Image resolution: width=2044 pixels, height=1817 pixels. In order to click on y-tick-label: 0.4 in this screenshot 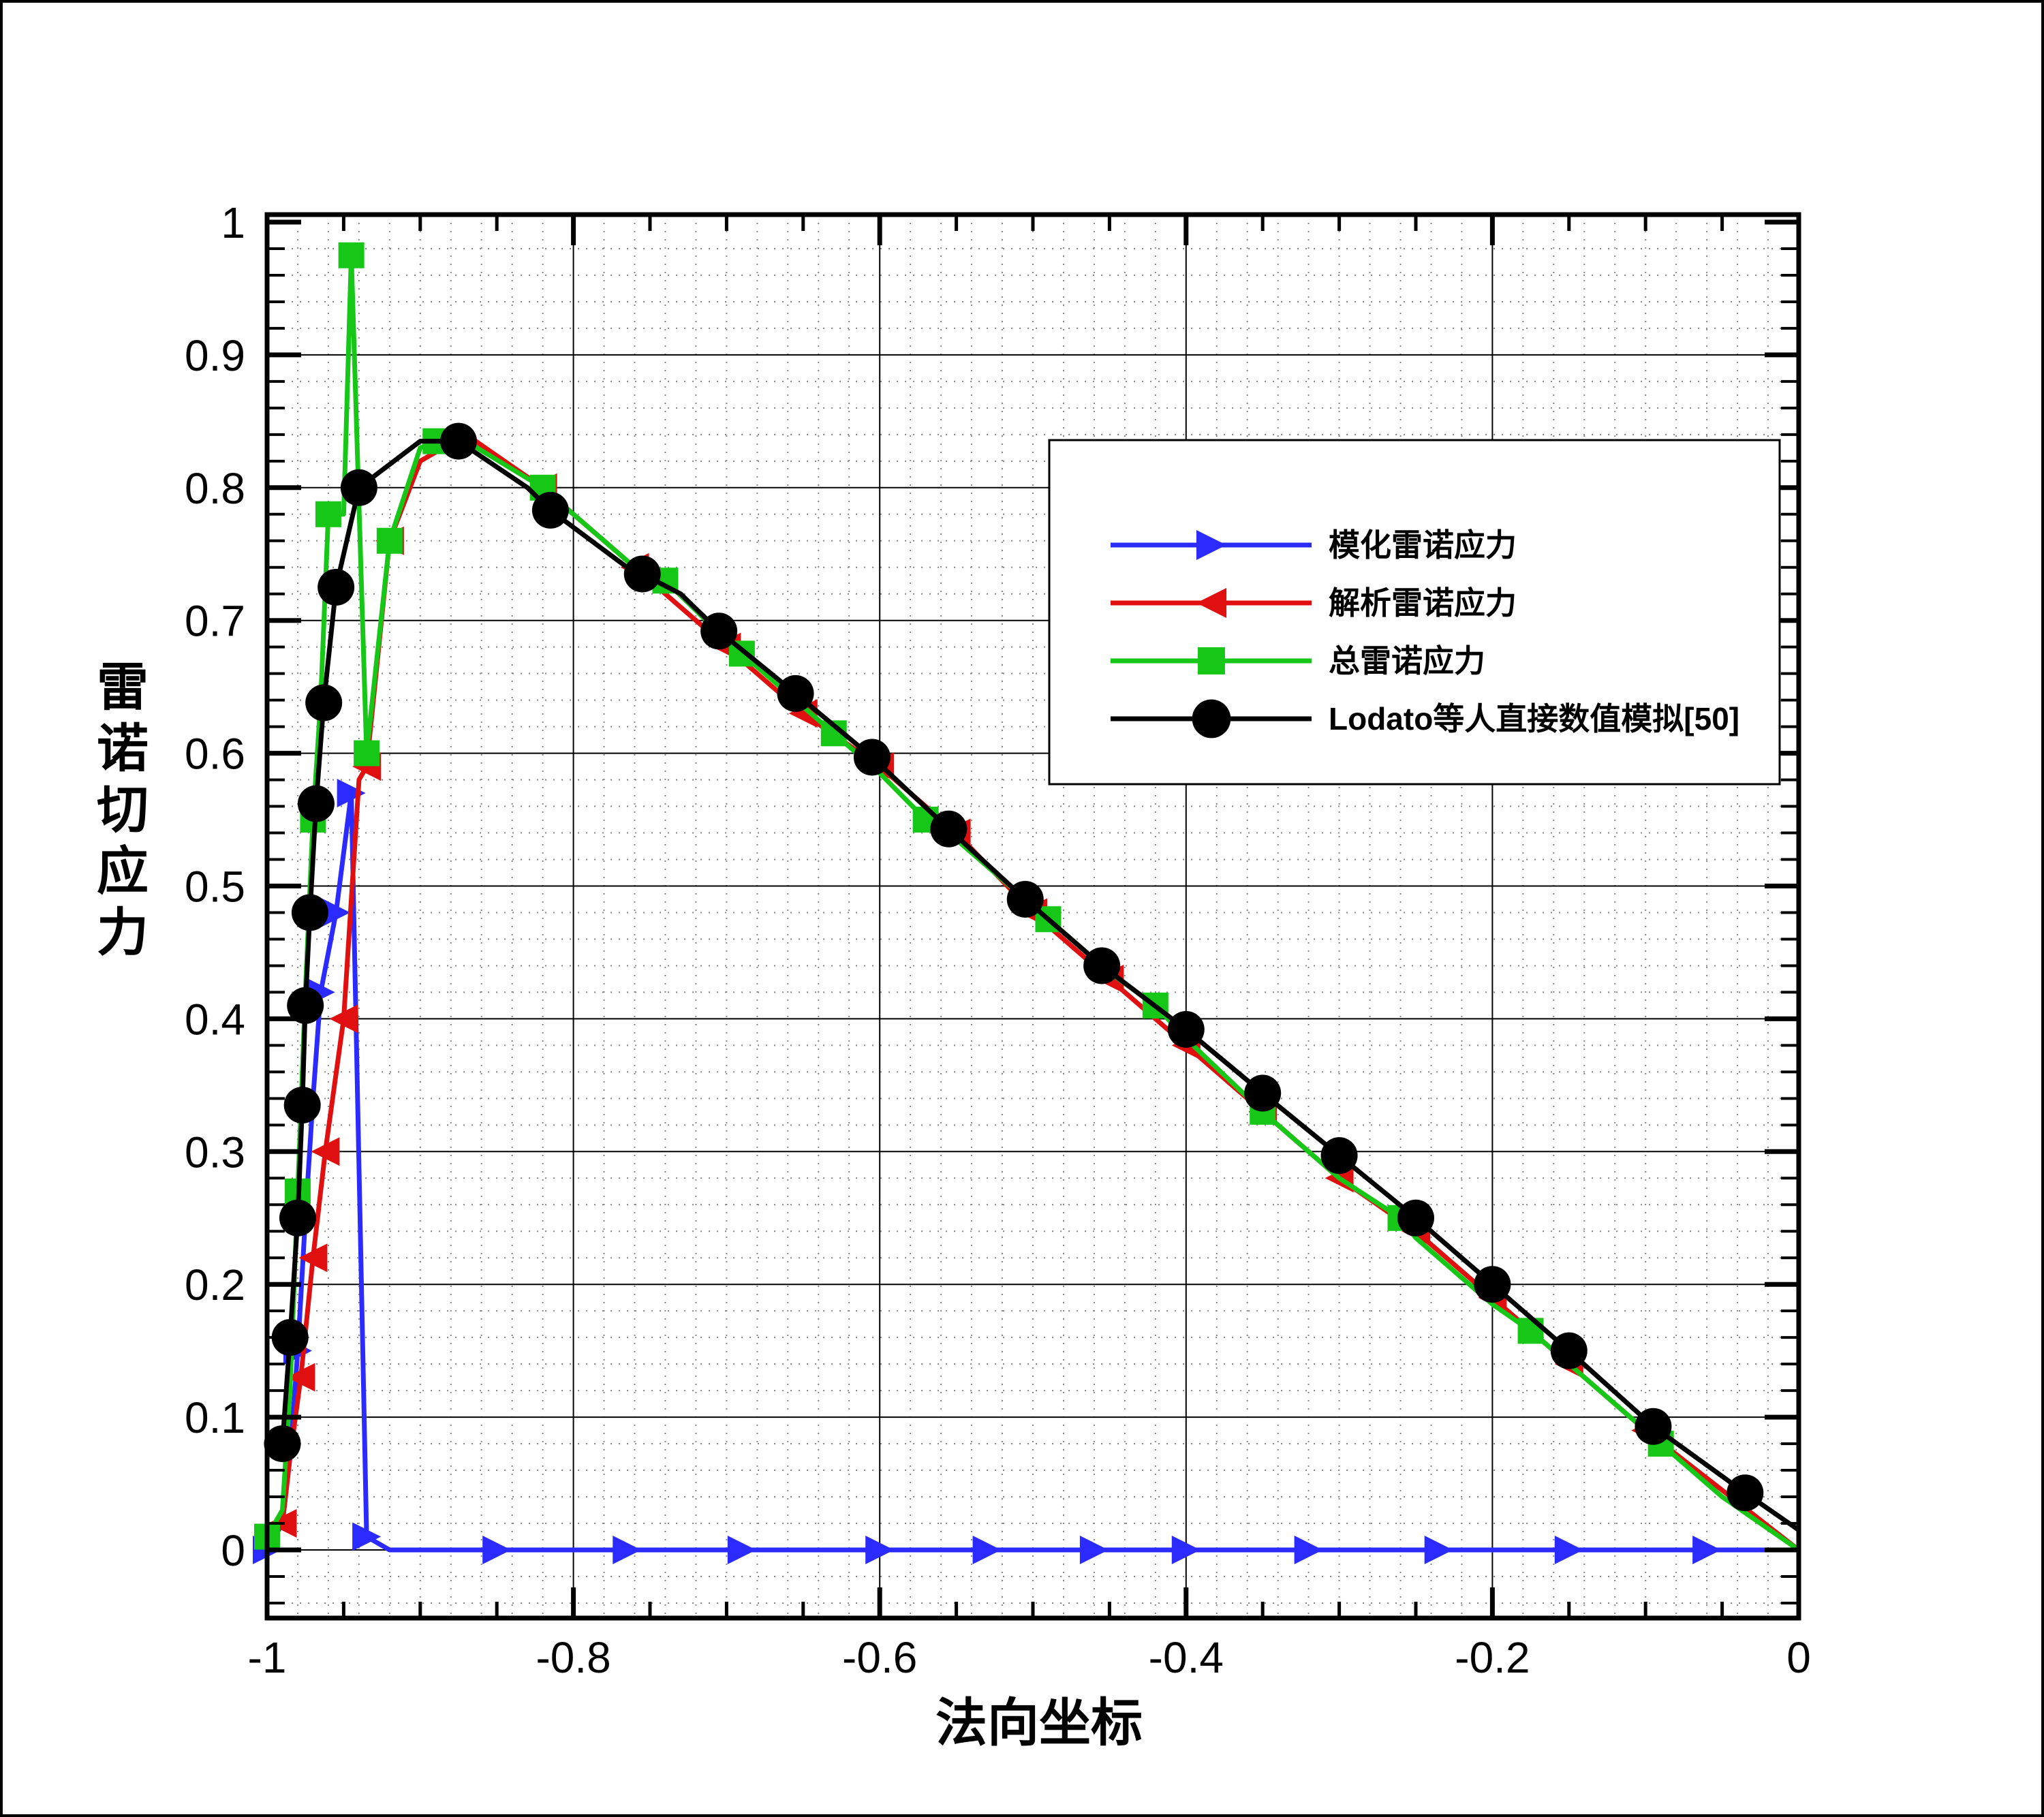, I will do `click(215, 1019)`.